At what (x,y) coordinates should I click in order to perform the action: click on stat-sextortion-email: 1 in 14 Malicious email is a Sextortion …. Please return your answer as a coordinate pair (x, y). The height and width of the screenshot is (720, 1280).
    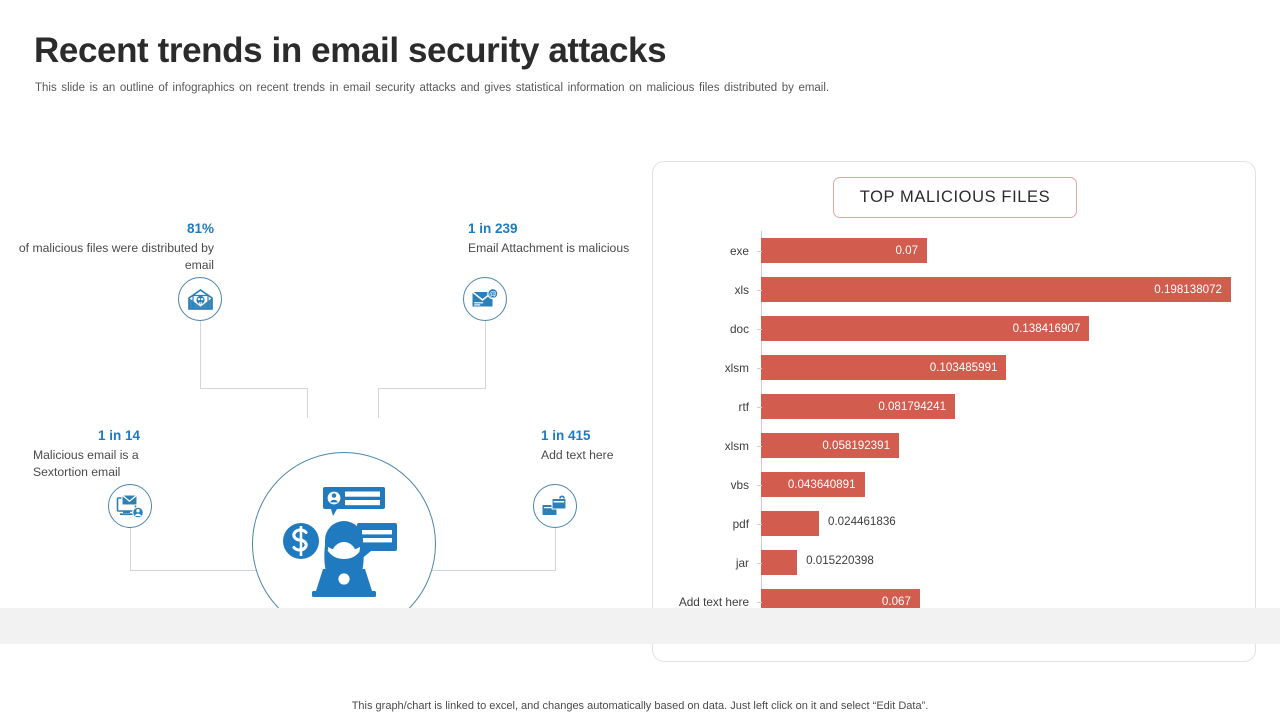
    Looking at the image, I should click on (138, 453).